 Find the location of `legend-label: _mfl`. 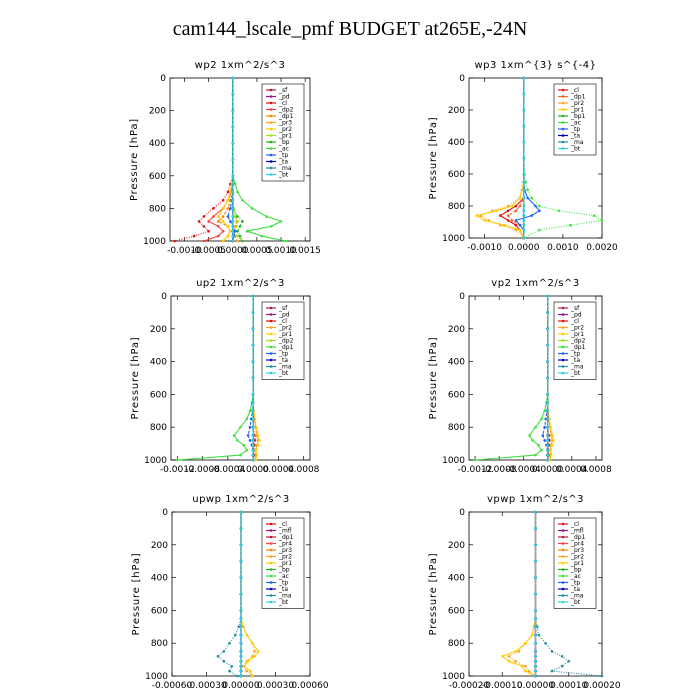

legend-label: _mfl is located at coordinates (577, 531).